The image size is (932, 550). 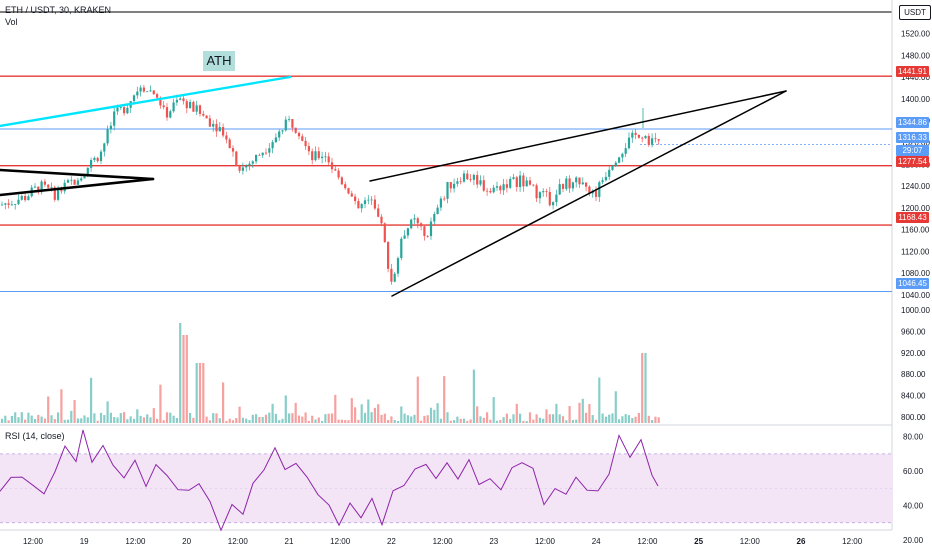 What do you see at coordinates (698, 541) in the screenshot?
I see `time-tick-label: 25` at bounding box center [698, 541].